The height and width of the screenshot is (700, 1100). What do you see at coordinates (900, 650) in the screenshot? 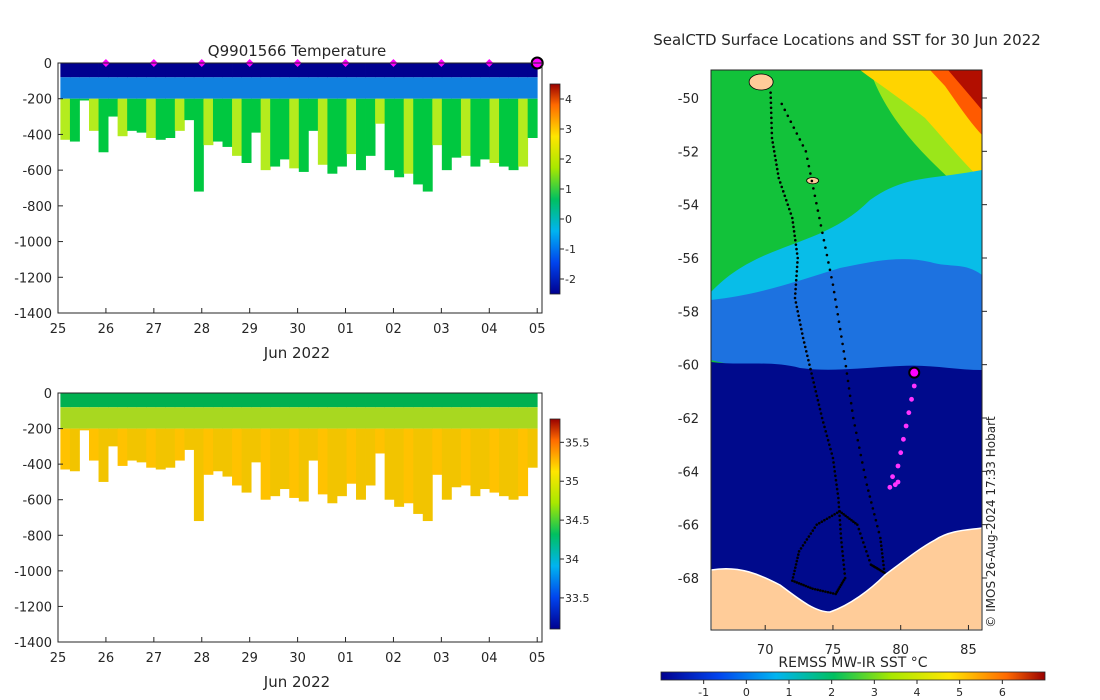
I see `map-lon-tick-label: 80` at bounding box center [900, 650].